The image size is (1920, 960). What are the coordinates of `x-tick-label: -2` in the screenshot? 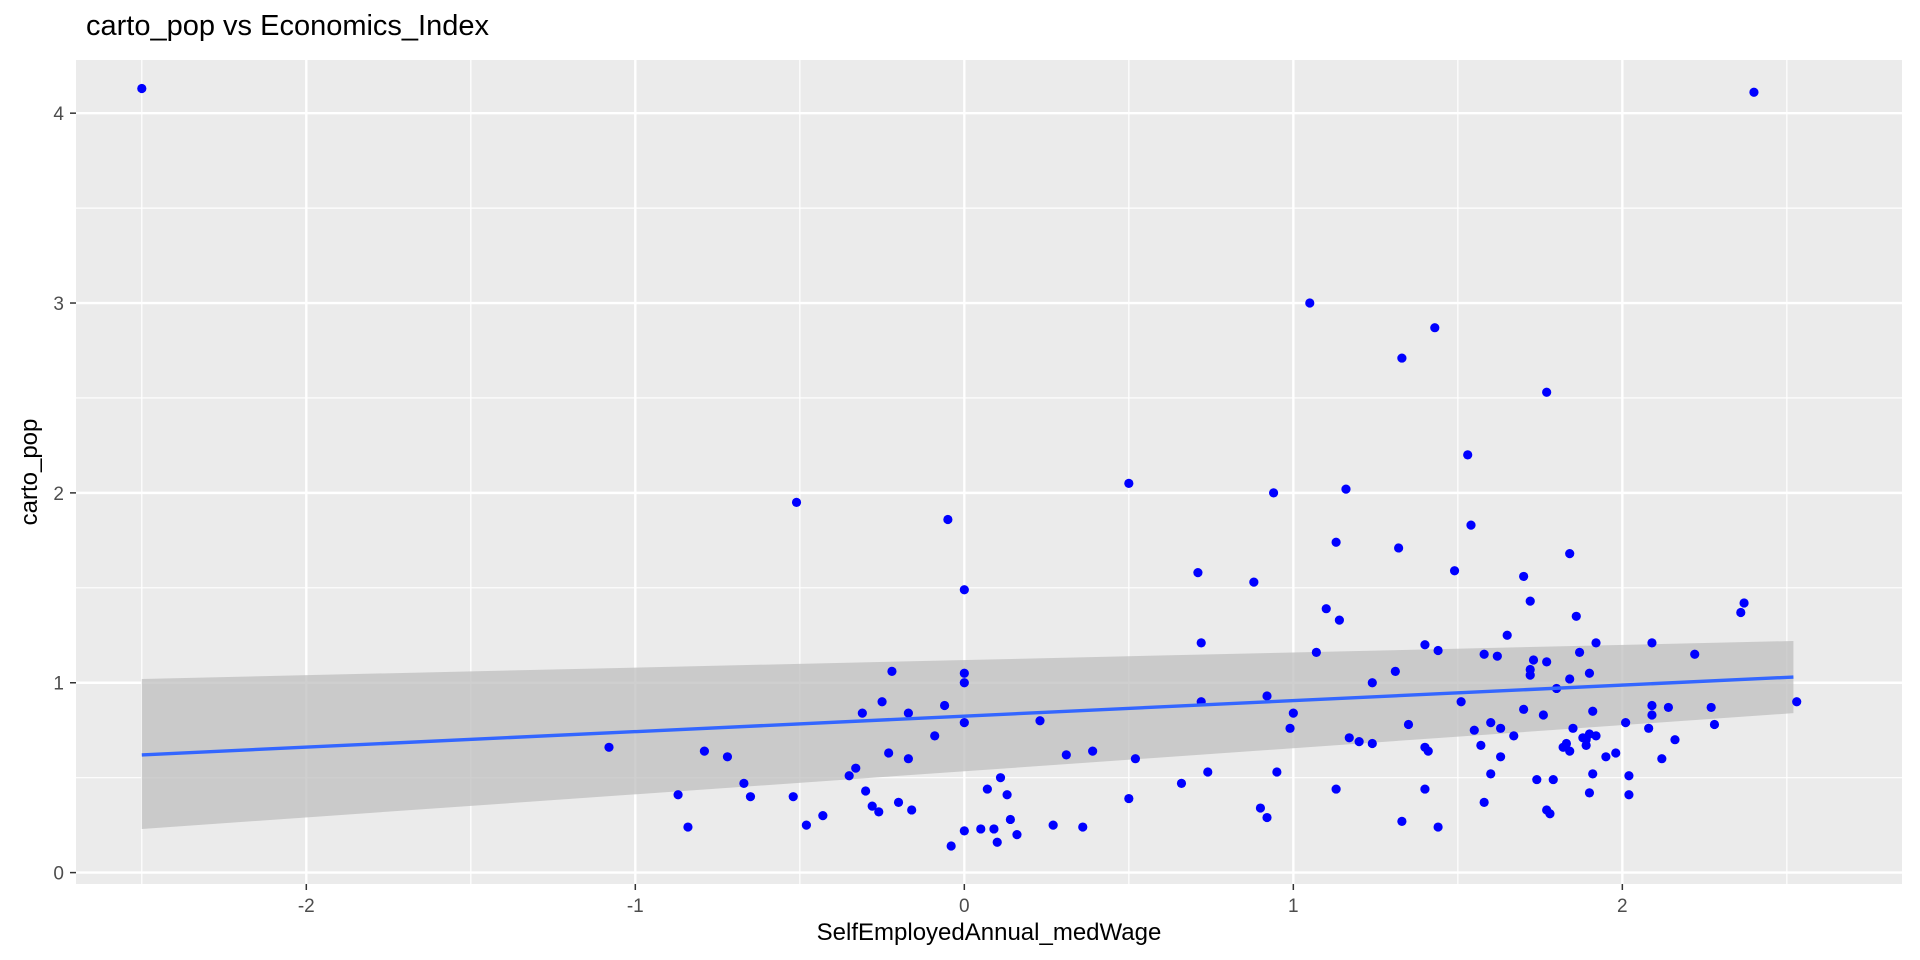 It's located at (306, 906).